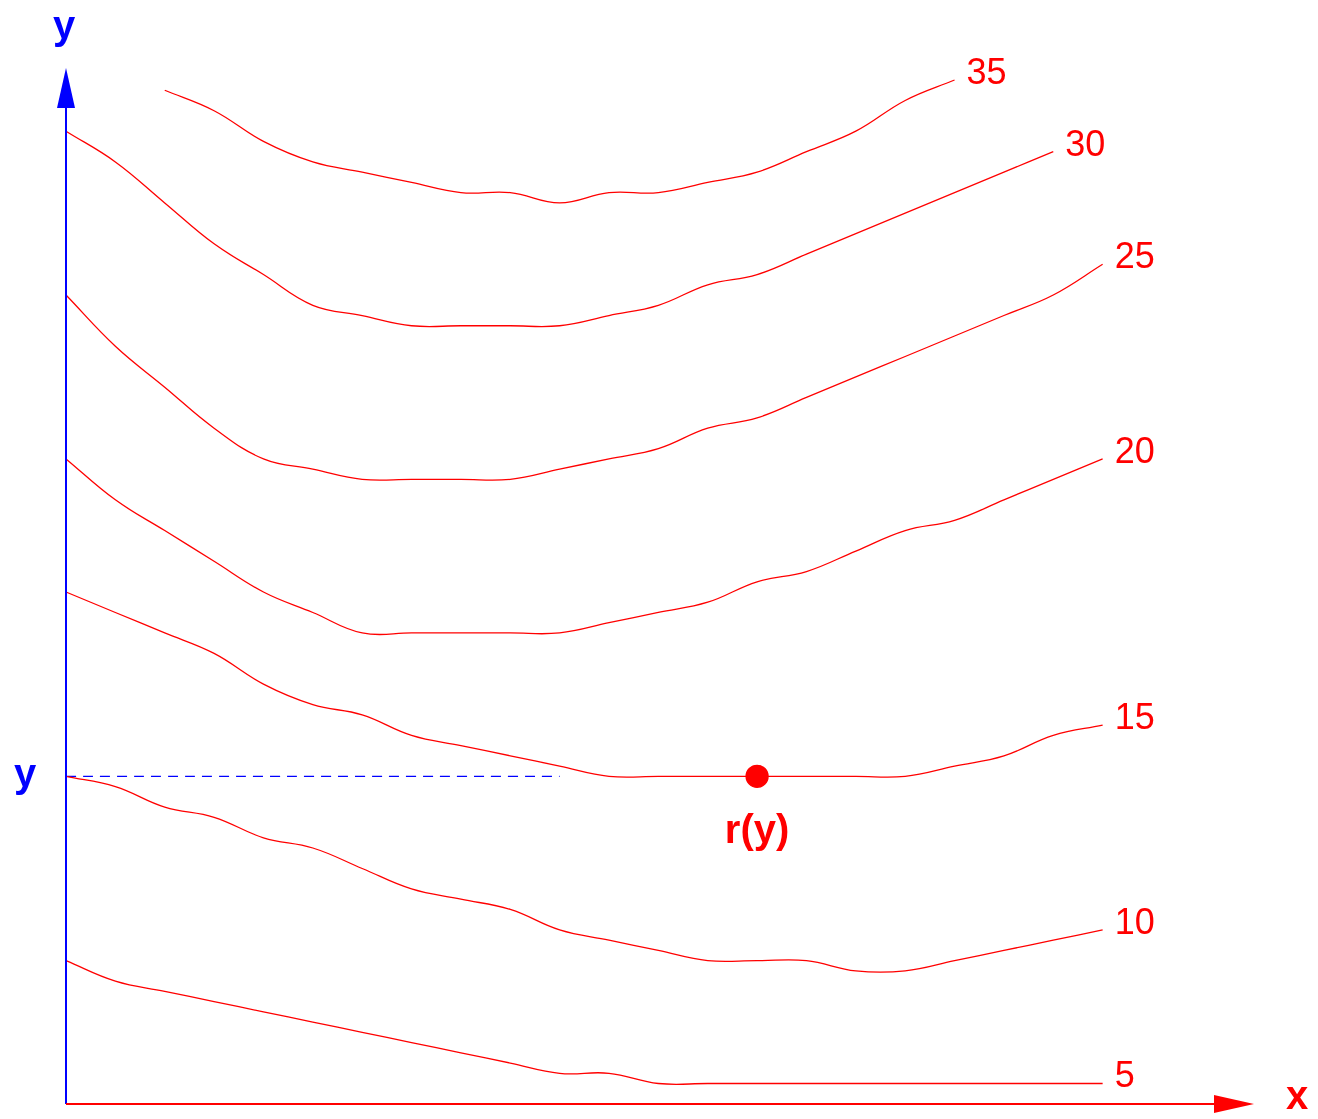  Describe the element at coordinates (986, 71) in the screenshot. I see `series-label: 35` at that location.